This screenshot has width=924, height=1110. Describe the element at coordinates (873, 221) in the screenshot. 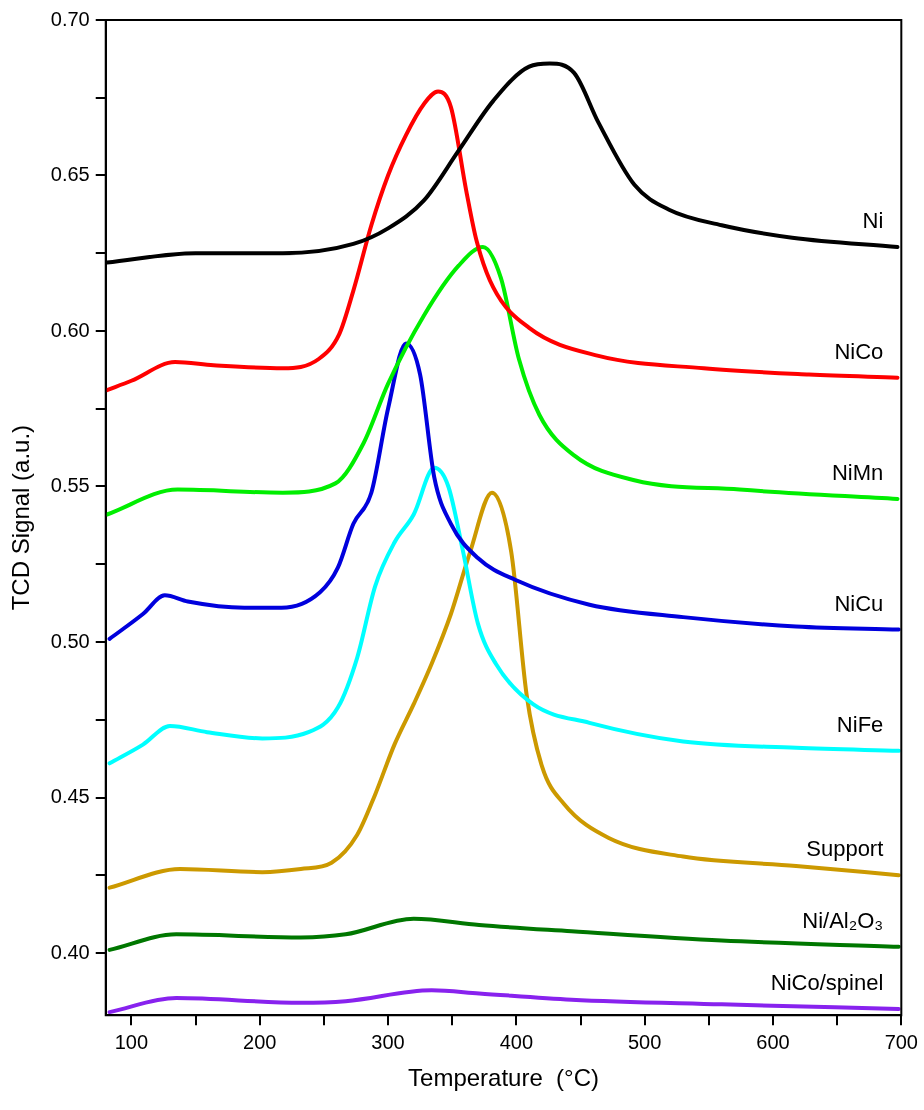

I see `series-label: Ni` at that location.